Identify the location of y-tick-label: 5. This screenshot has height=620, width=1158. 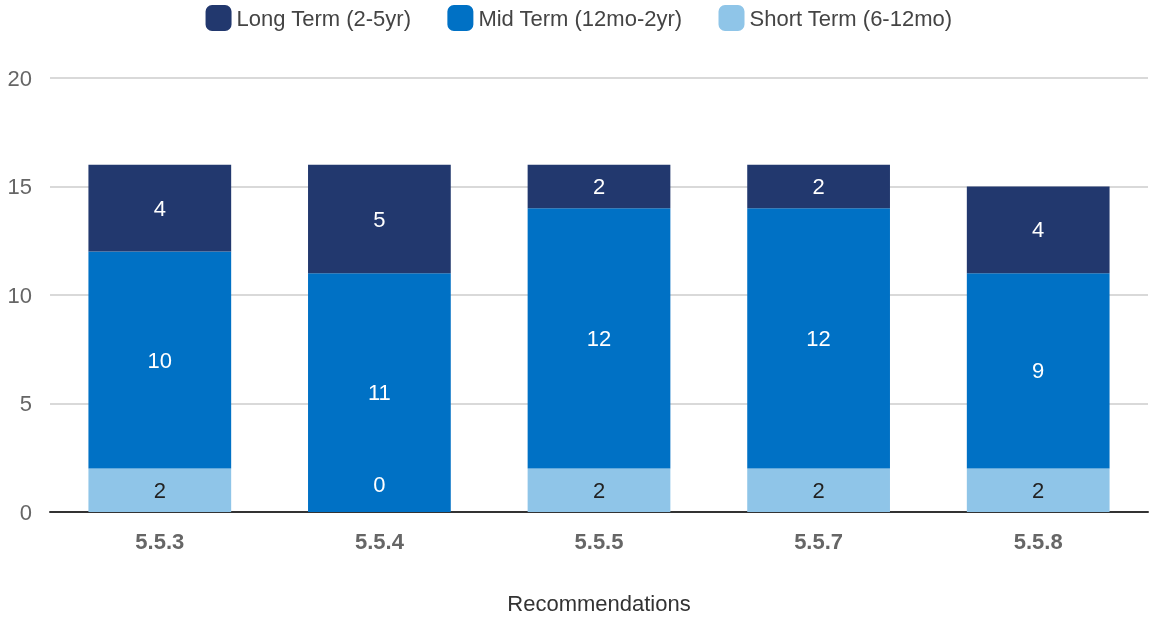
(25, 403).